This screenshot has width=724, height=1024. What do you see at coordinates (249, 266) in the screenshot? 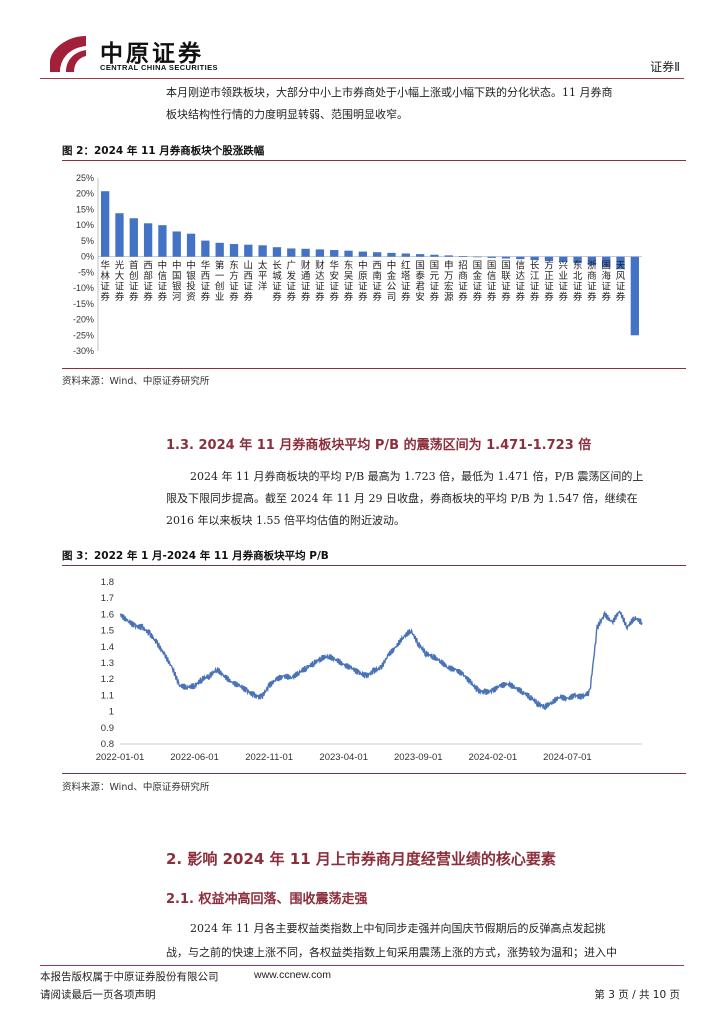
I see `category-label-char: 山` at bounding box center [249, 266].